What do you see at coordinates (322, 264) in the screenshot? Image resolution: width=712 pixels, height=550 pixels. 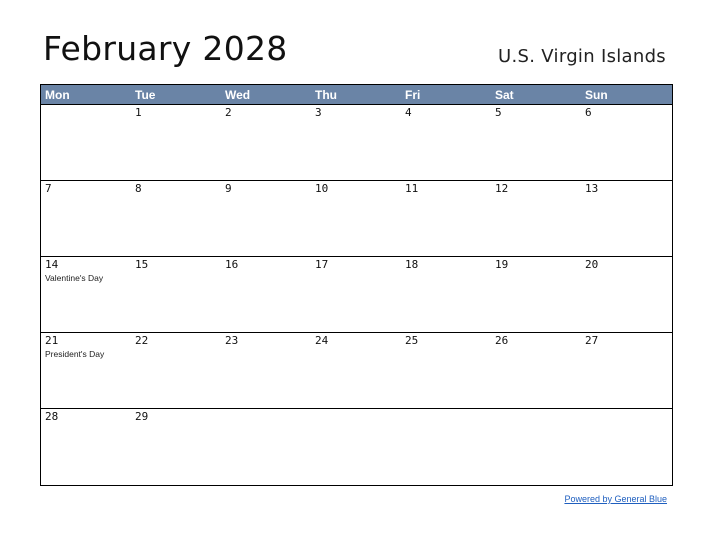 I see `day-number: 17` at bounding box center [322, 264].